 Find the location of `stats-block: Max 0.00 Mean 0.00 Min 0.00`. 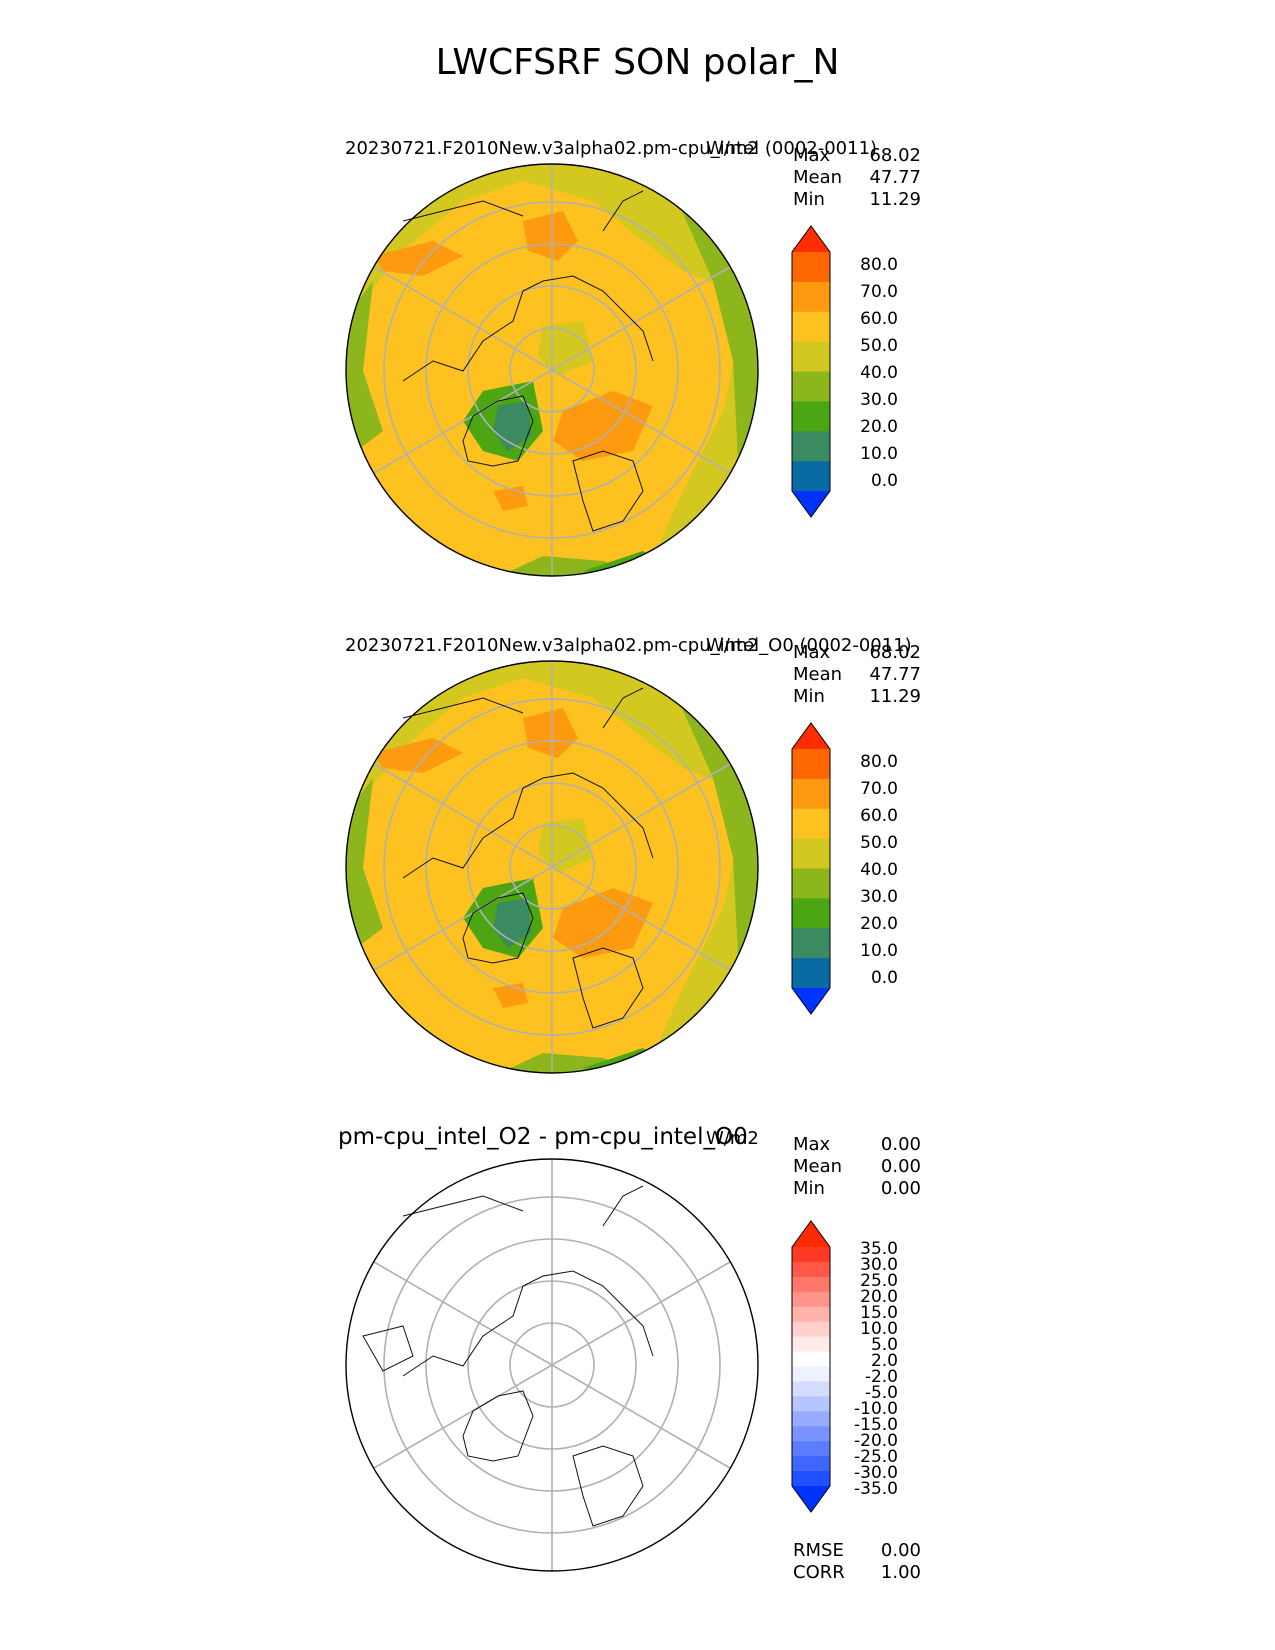

stats-block: Max 0.00 Mean 0.00 Min 0.00 is located at coordinates (857, 1167).